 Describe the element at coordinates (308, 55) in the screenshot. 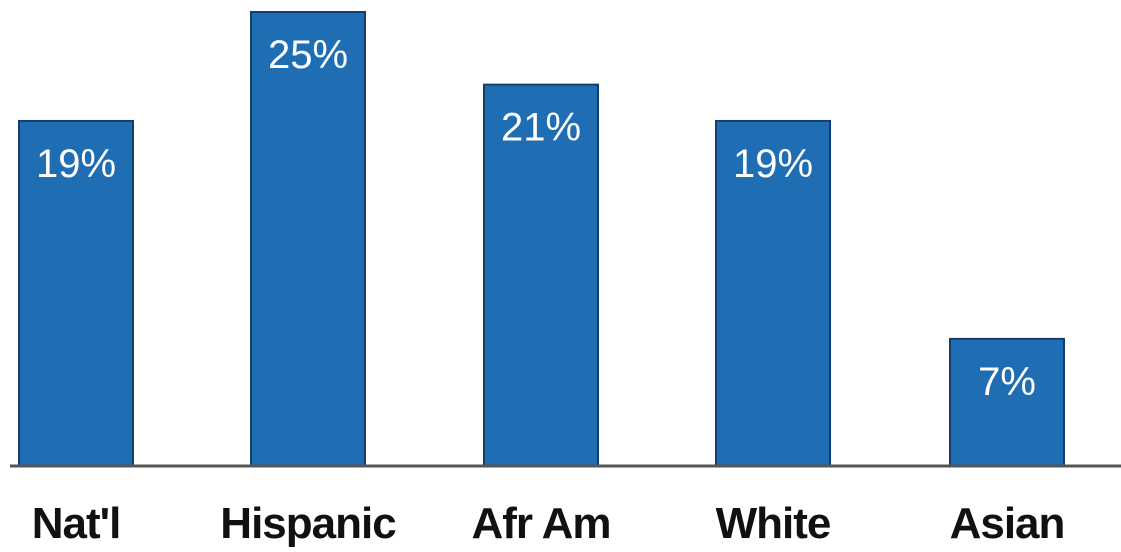

I see `value-label-1: 25%` at that location.